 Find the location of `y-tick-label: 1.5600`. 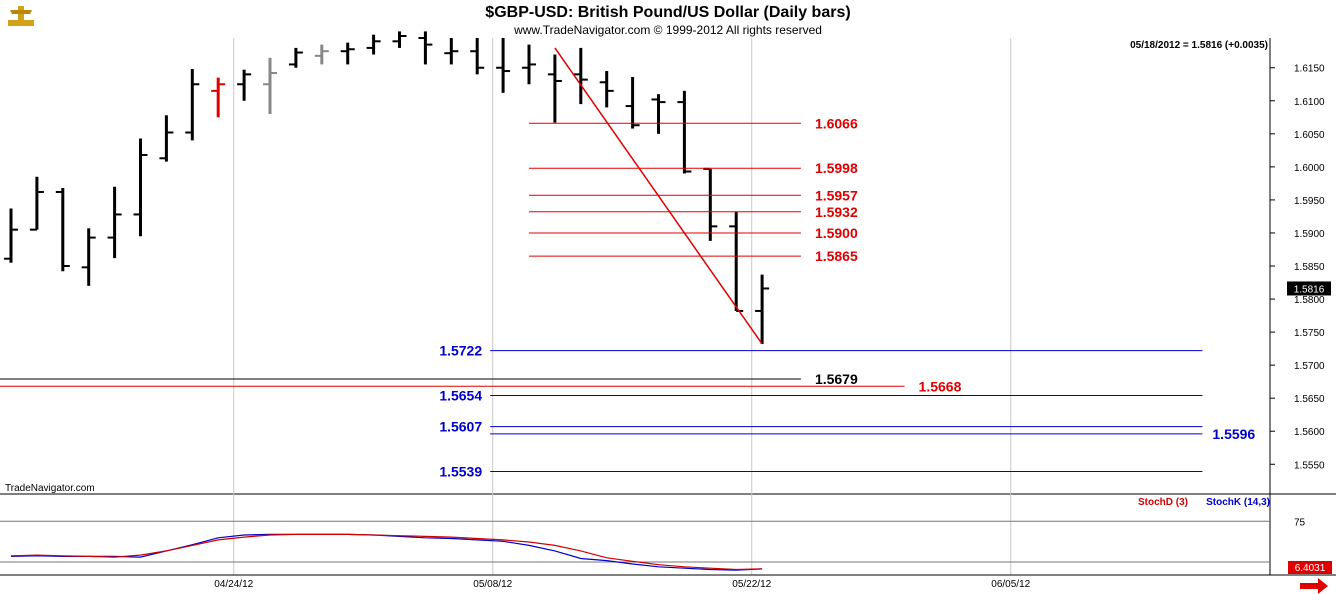

y-tick-label: 1.5600 is located at coordinates (1309, 432).